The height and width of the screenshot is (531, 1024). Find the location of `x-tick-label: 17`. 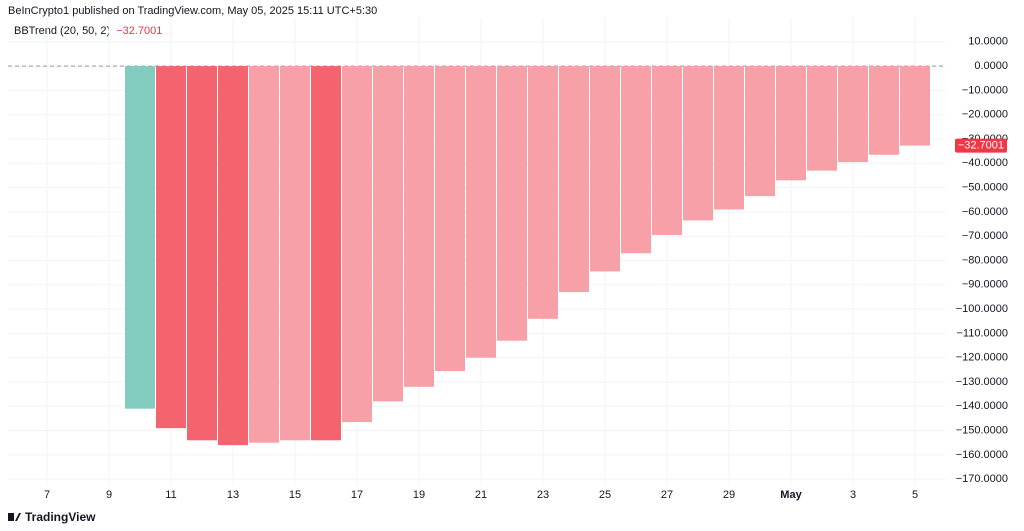

x-tick-label: 17 is located at coordinates (357, 495).